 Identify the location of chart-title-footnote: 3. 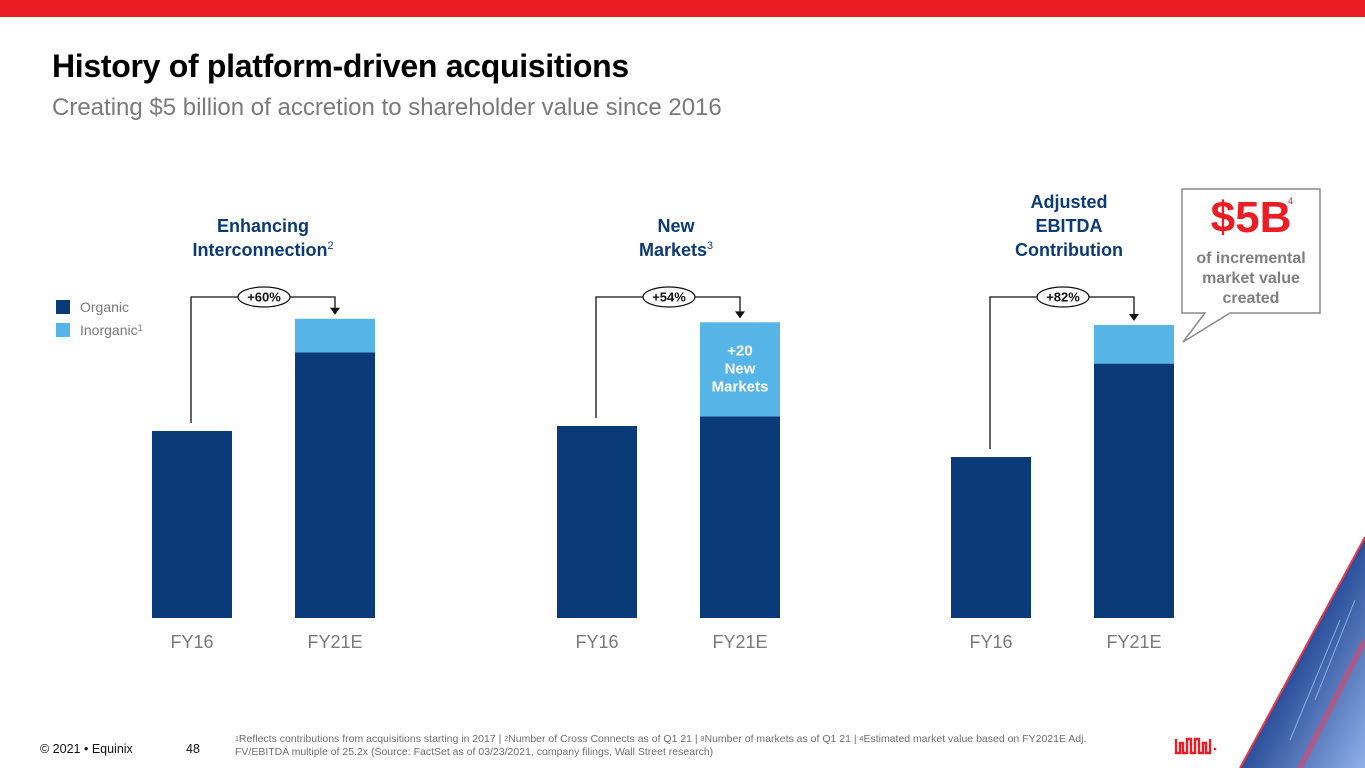
(710, 246).